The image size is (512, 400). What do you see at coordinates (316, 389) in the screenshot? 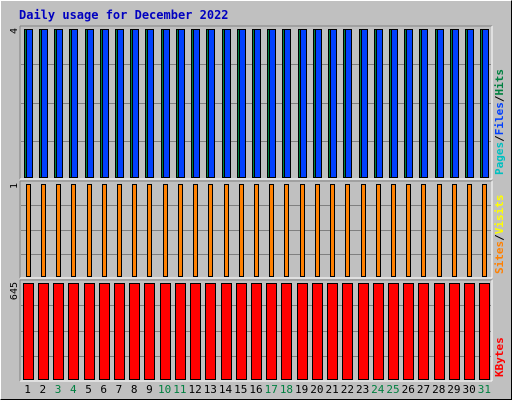
I see `x-tick-day-20: 20` at bounding box center [316, 389].